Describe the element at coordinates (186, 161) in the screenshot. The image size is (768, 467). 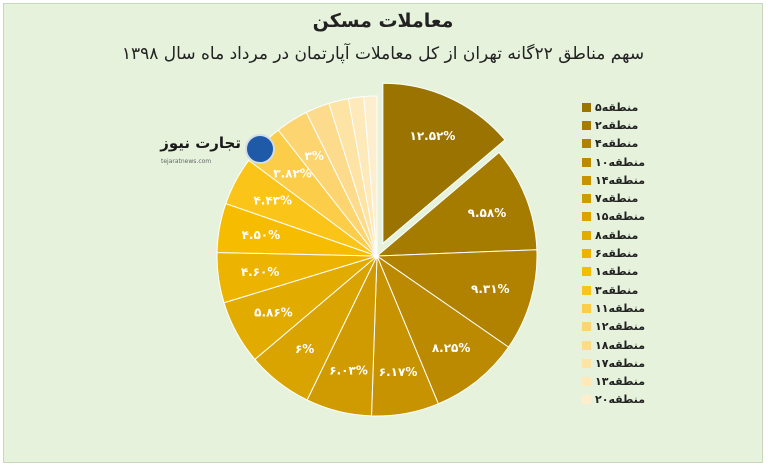
I see `logo-url: tejaratnews.com` at that location.